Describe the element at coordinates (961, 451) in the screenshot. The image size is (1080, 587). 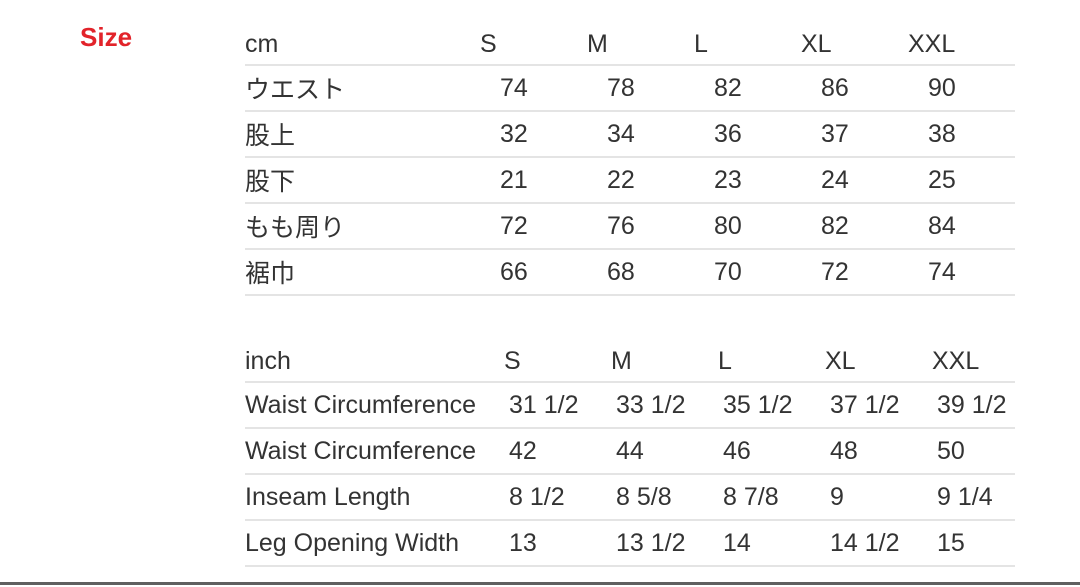
I see `size-value: 50` at that location.